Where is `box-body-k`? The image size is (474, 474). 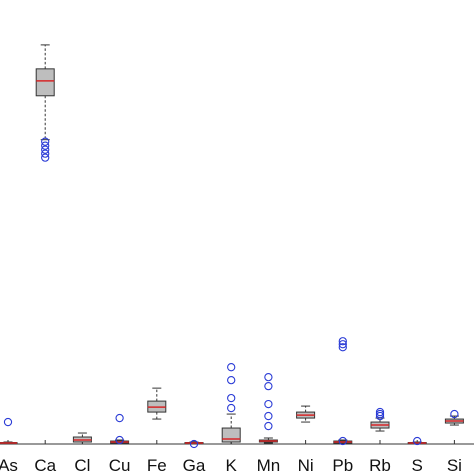
box-body-k is located at coordinates (231, 435).